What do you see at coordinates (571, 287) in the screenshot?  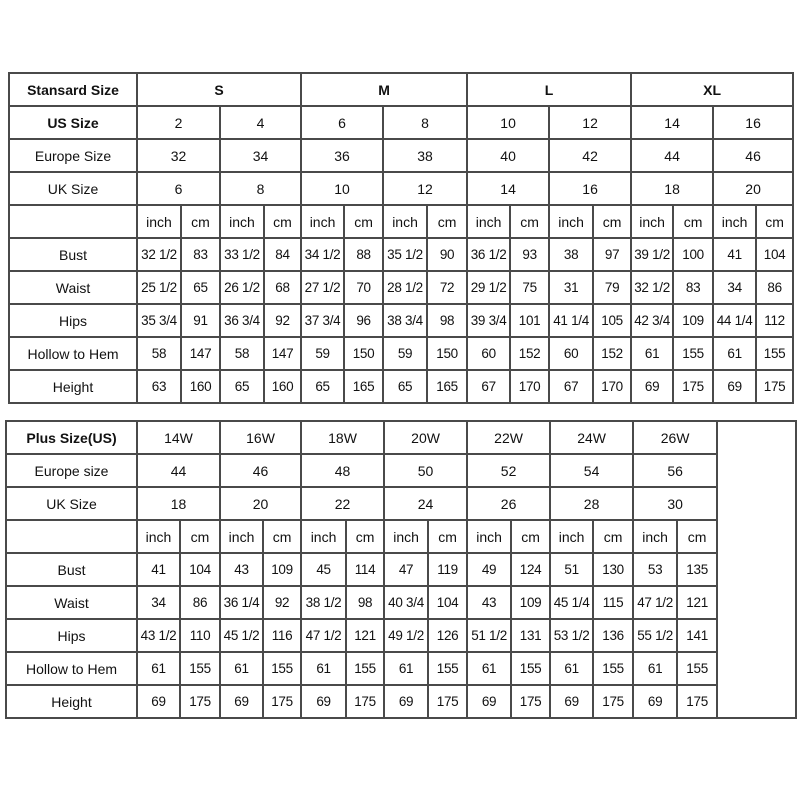 I see `measurement-value: 31` at bounding box center [571, 287].